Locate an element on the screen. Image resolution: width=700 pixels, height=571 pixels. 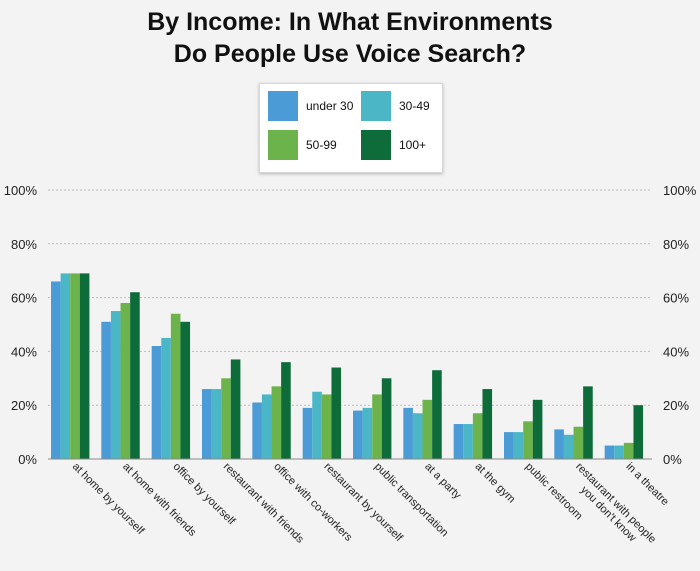
y-tick-label-left: 40% is located at coordinates (24, 351).